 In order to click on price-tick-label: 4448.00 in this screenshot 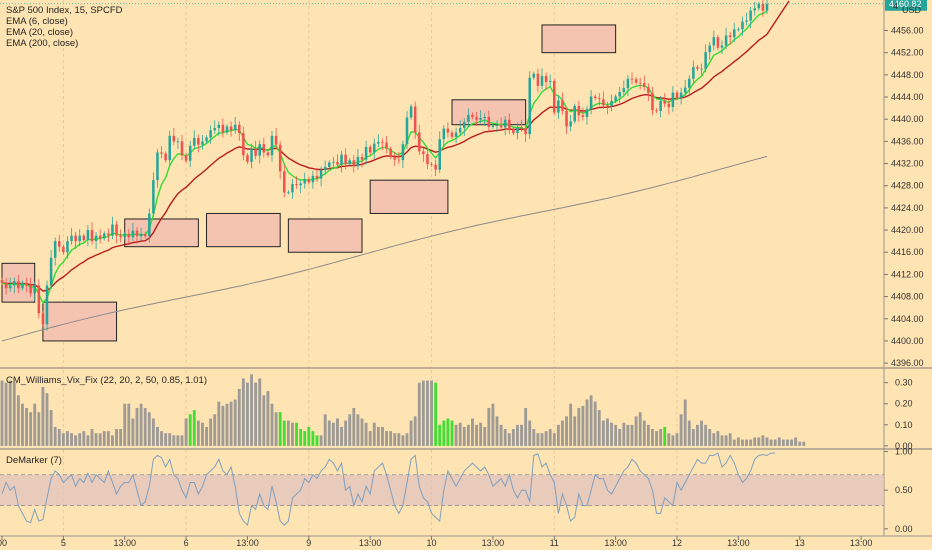, I will do `click(907, 75)`.